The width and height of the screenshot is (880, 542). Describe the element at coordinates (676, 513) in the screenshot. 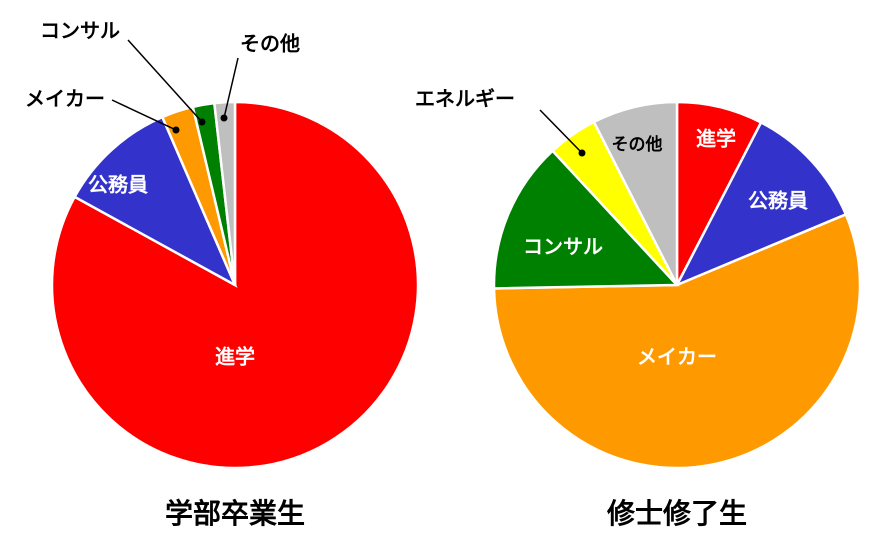

I see `chart-title: 修士修了生` at that location.